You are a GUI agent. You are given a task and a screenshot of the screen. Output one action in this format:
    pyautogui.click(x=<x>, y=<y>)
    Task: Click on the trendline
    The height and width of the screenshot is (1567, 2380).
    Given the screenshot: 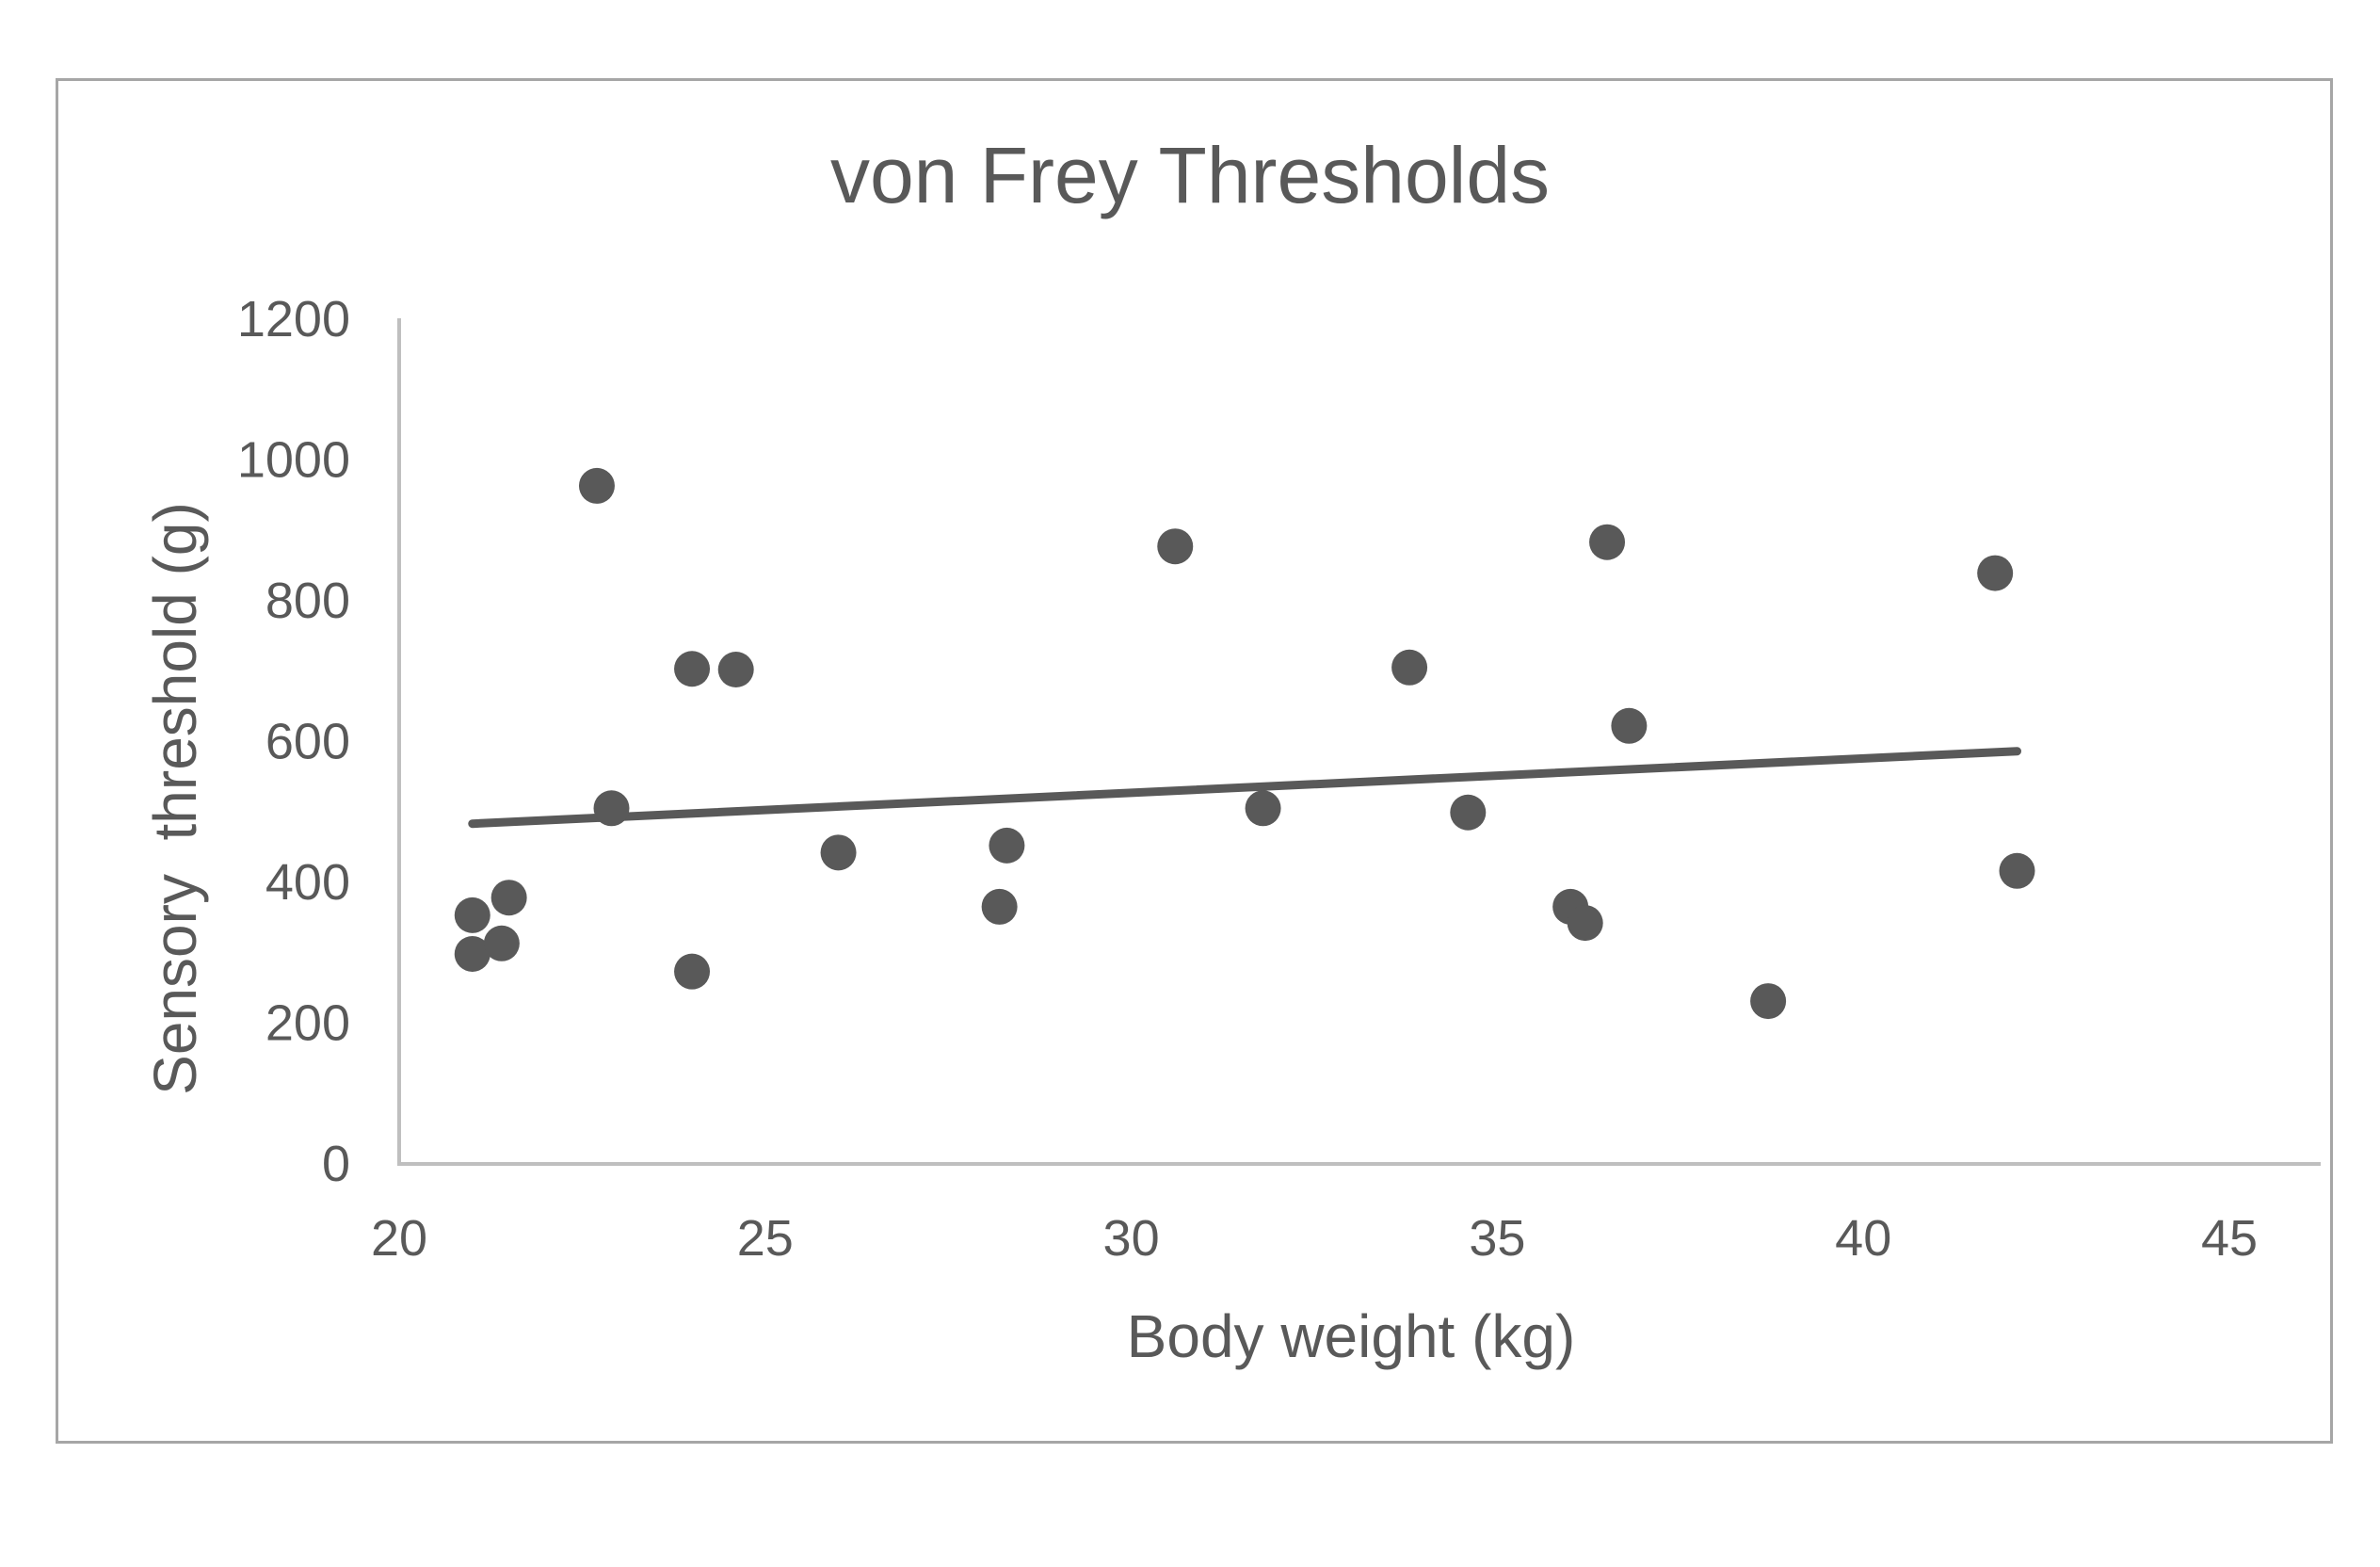 What is the action you would take?
    pyautogui.click(x=1244, y=788)
    